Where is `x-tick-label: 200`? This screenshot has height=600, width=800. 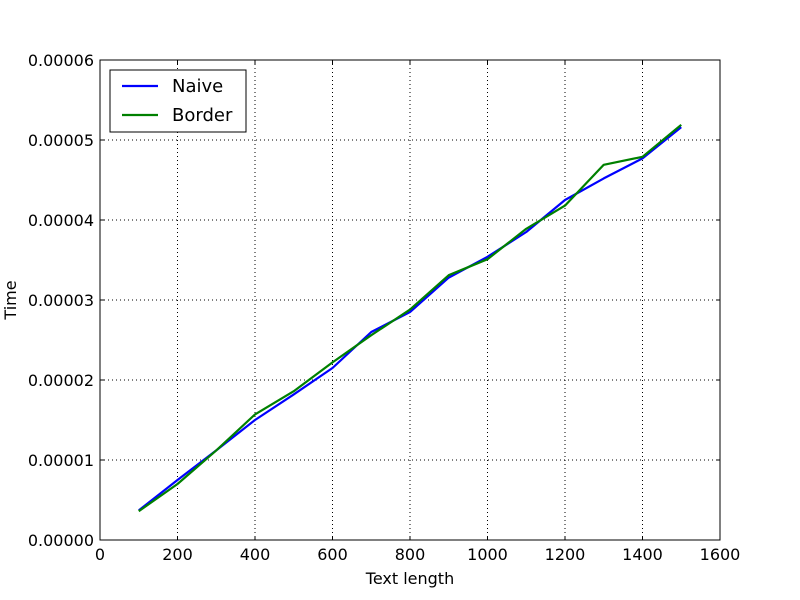
x-tick-label: 200 is located at coordinates (177, 554).